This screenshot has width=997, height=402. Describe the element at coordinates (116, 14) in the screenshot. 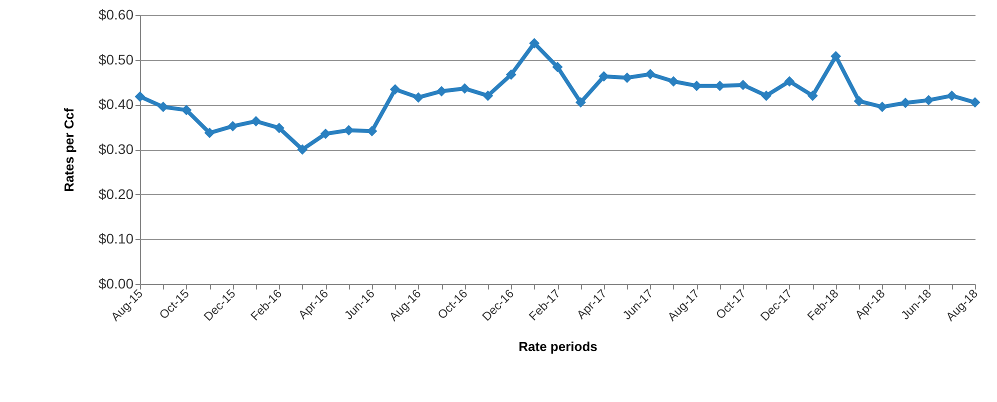

I see `y-tick-label: $0.60` at that location.